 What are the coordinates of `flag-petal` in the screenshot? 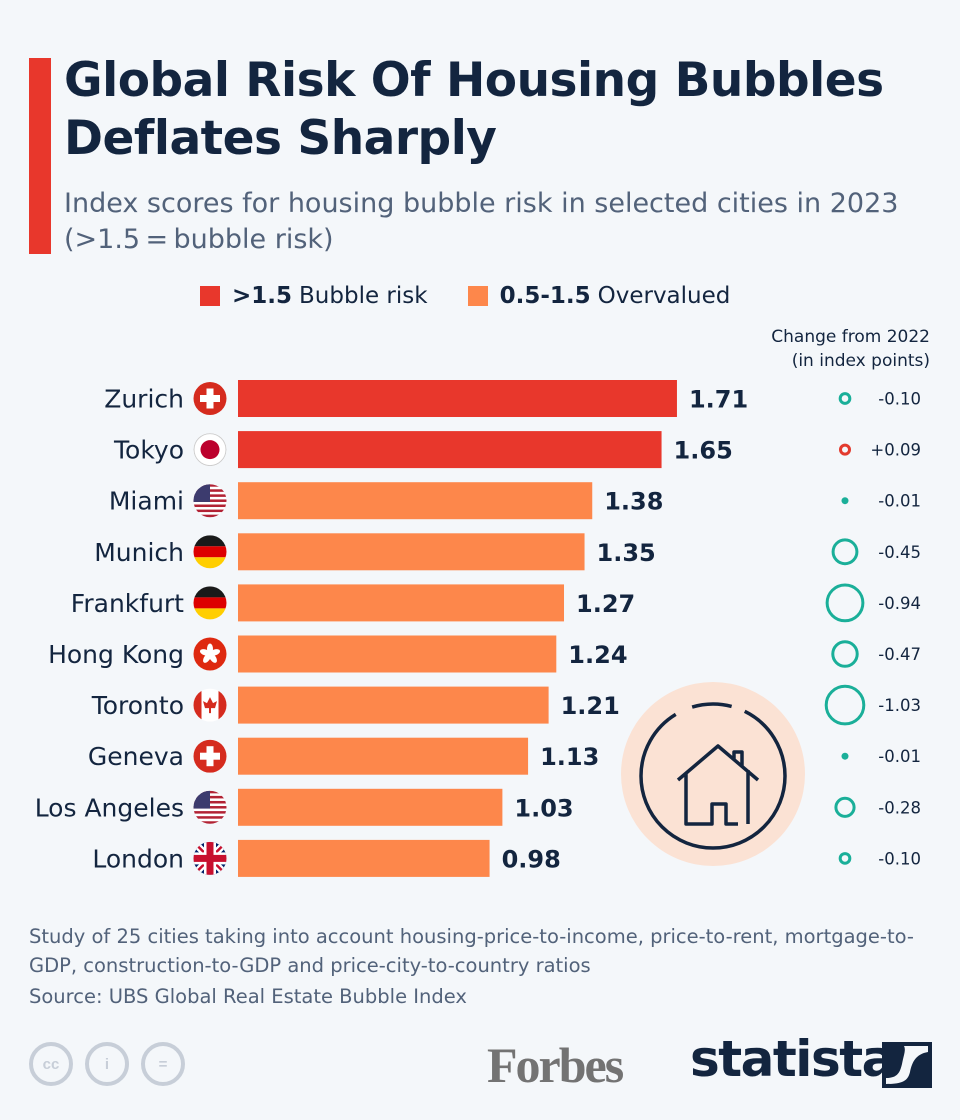 It's located at (205, 652).